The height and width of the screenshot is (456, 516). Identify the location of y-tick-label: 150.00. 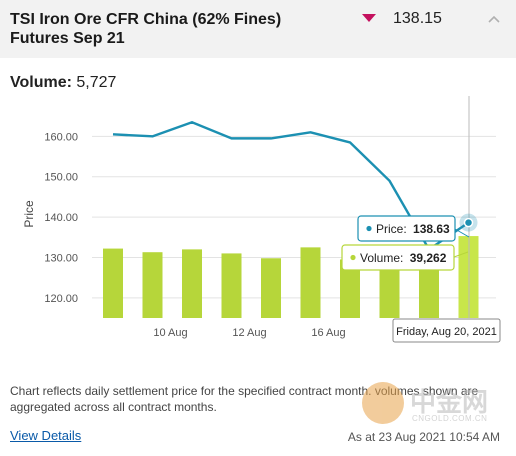
(61, 178).